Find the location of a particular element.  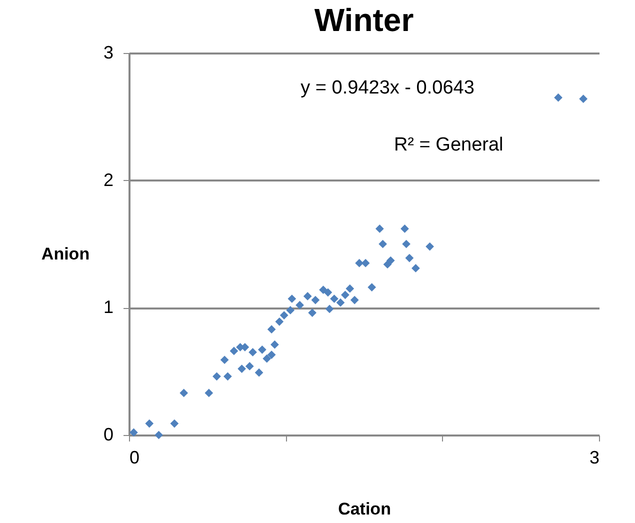

y-tick-label: 1 is located at coordinates (108, 307).